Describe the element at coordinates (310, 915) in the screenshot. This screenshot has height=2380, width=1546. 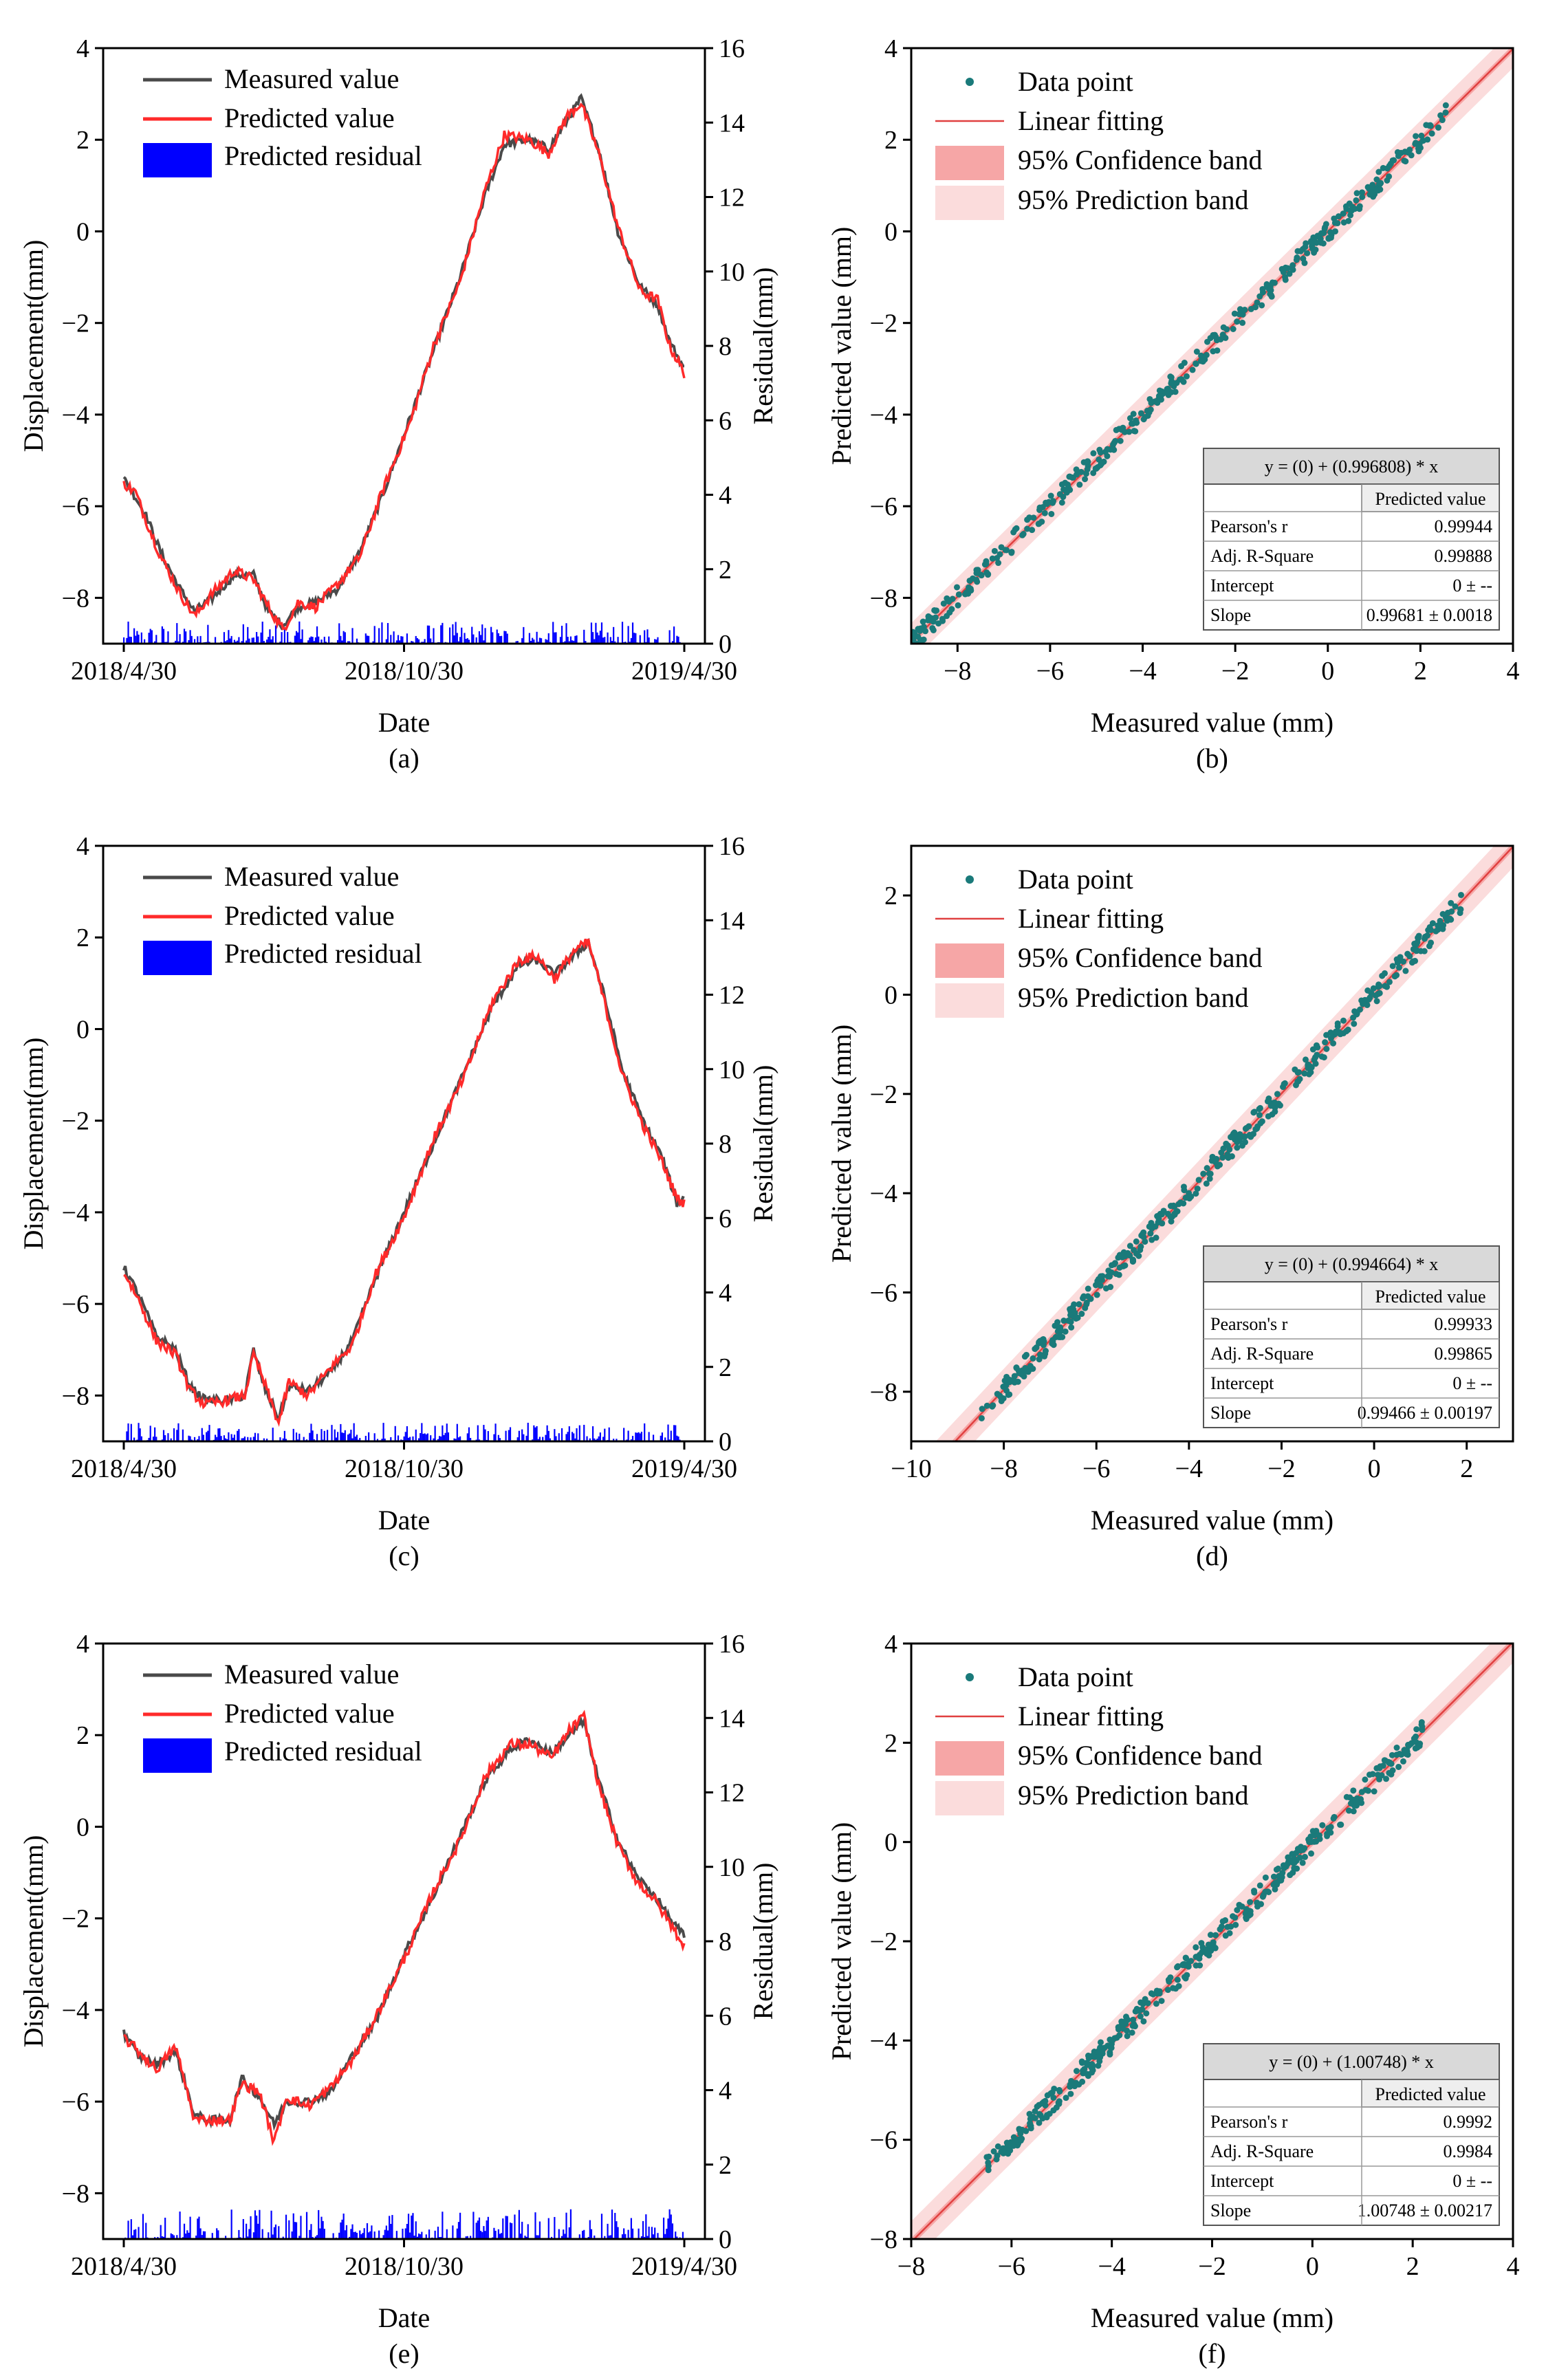
I see `legend-predicted-label: Predicted value` at that location.